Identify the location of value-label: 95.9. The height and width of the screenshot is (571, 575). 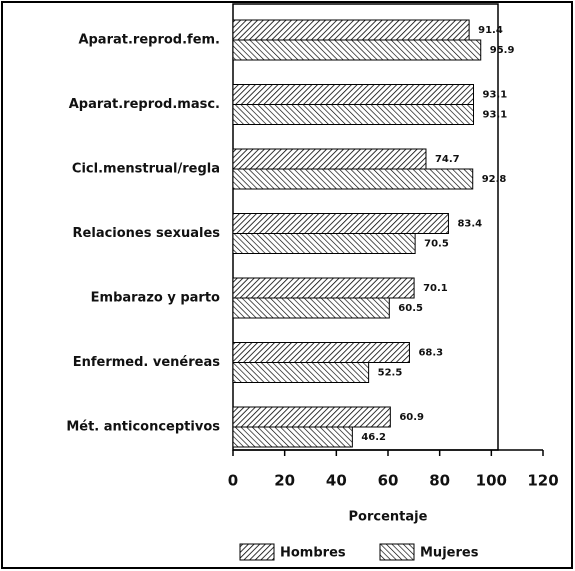
(502, 50).